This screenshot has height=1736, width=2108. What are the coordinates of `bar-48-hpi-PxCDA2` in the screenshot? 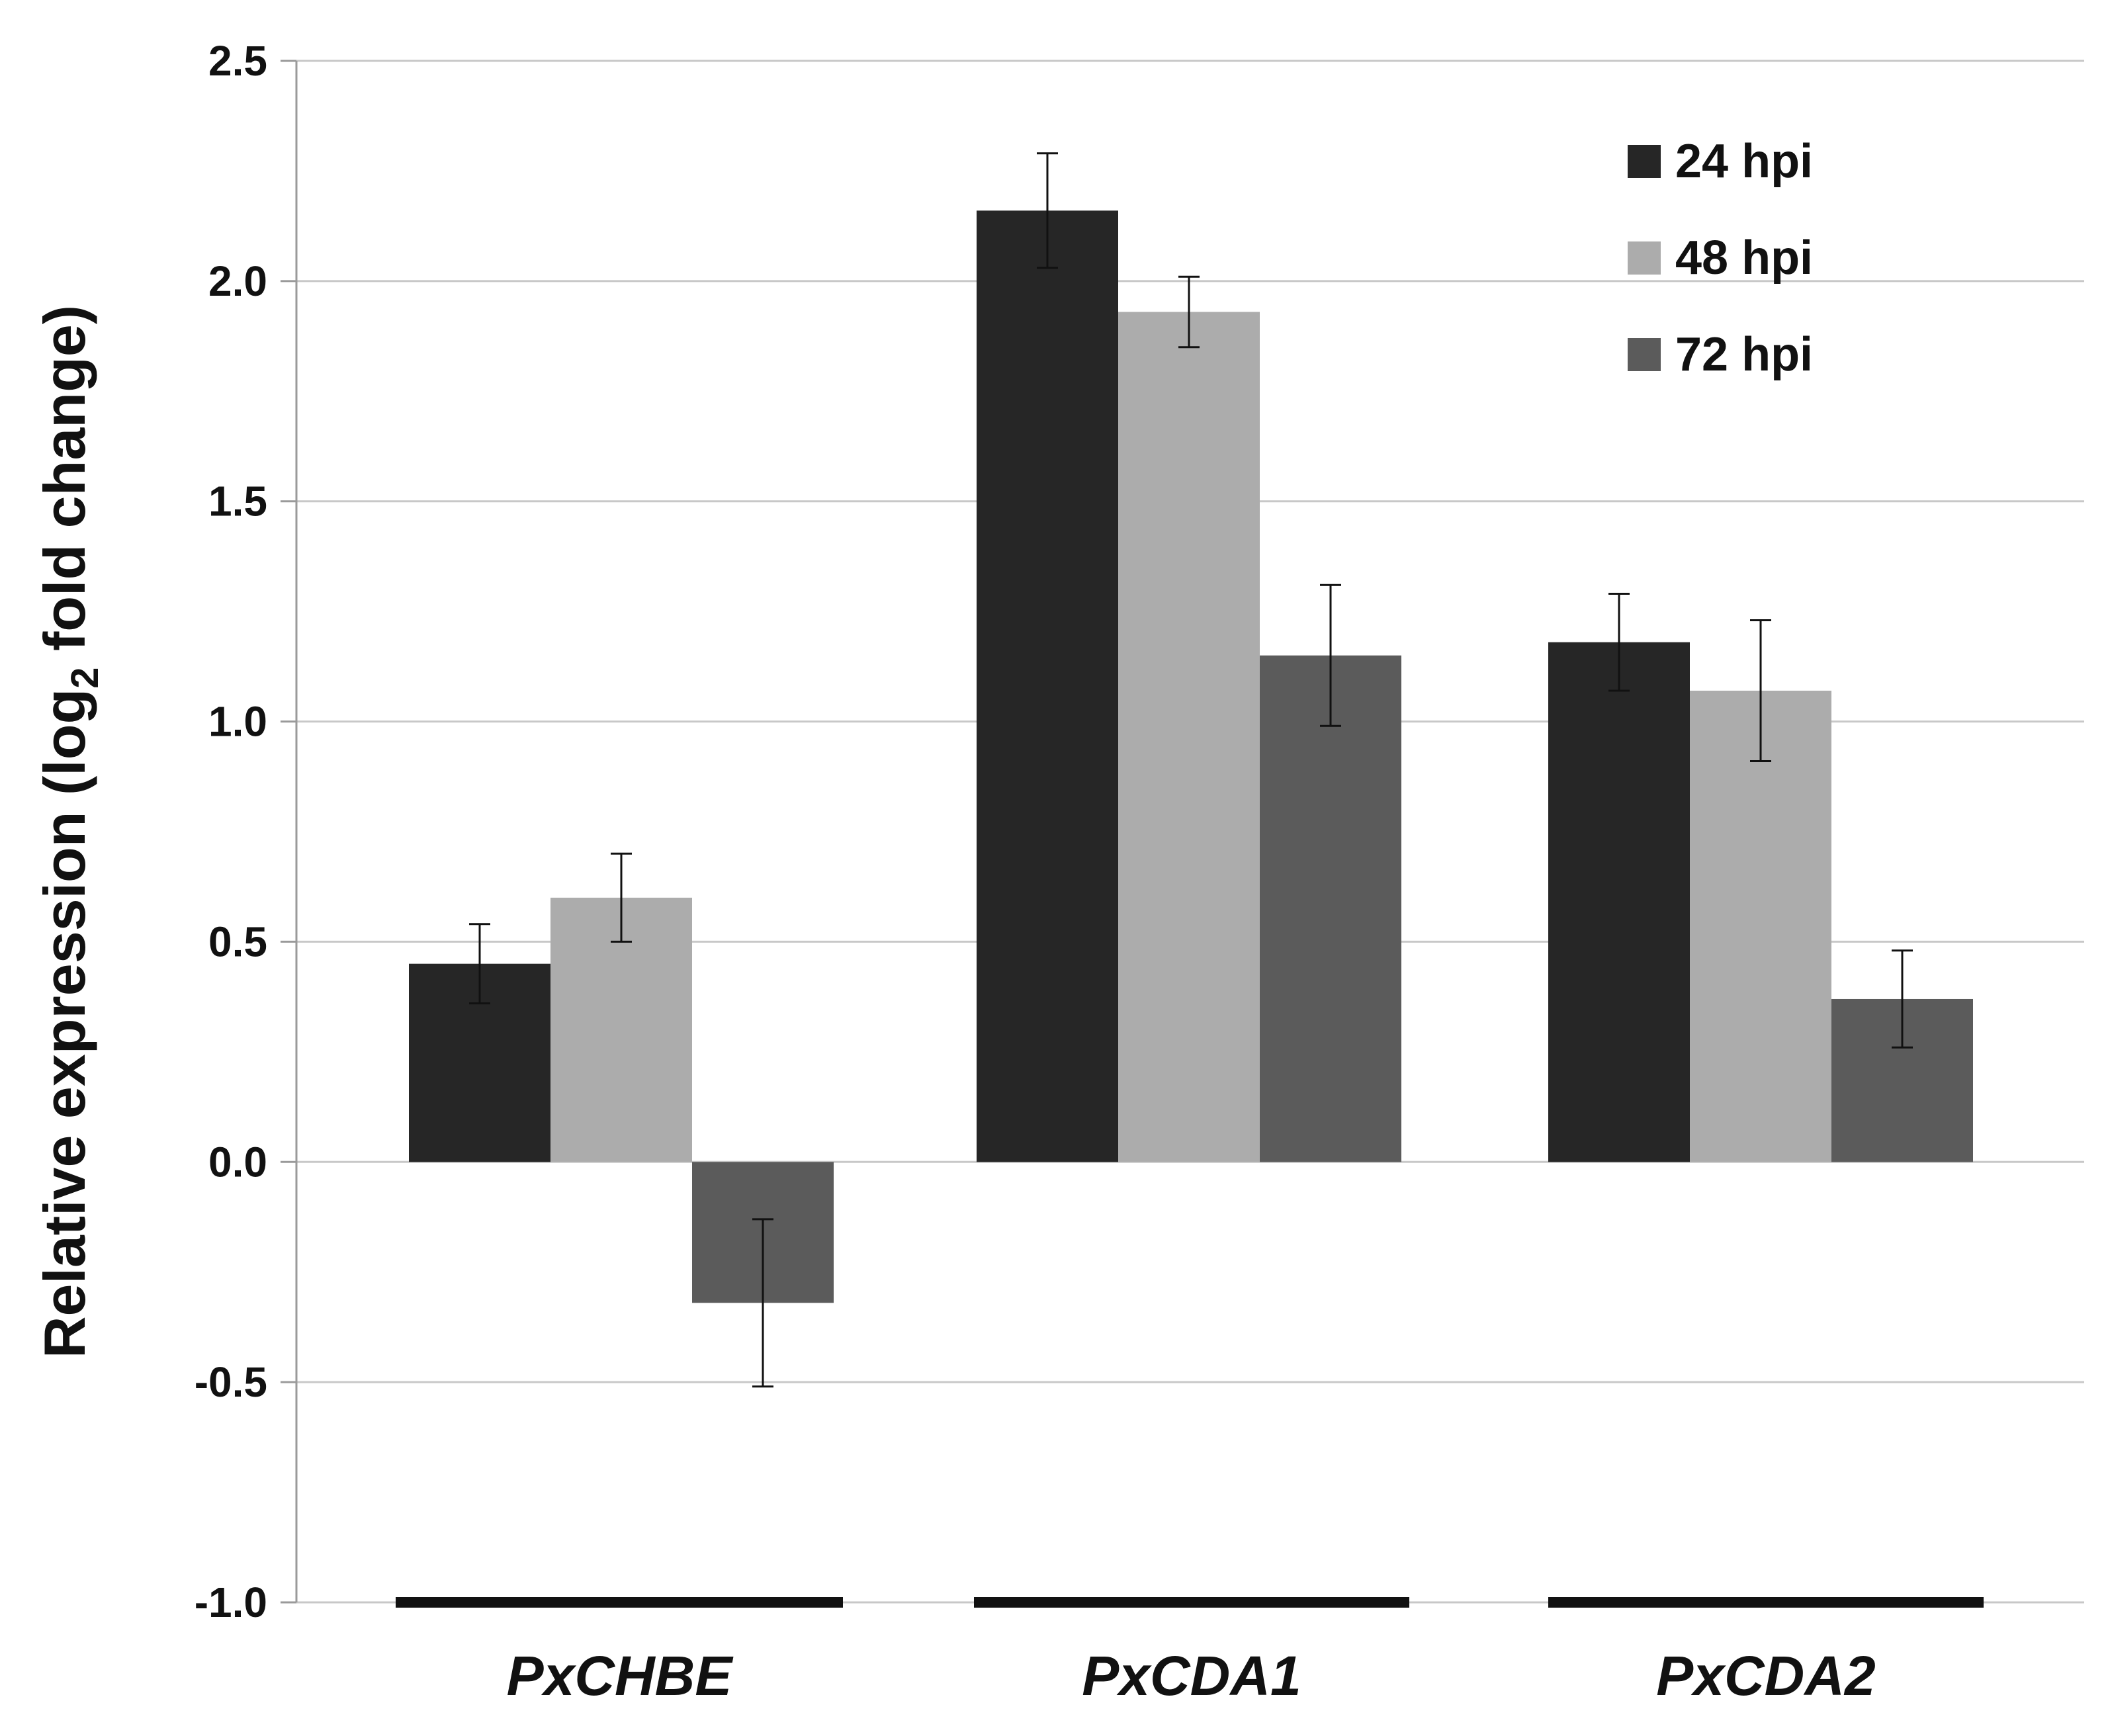 It's located at (1760, 926).